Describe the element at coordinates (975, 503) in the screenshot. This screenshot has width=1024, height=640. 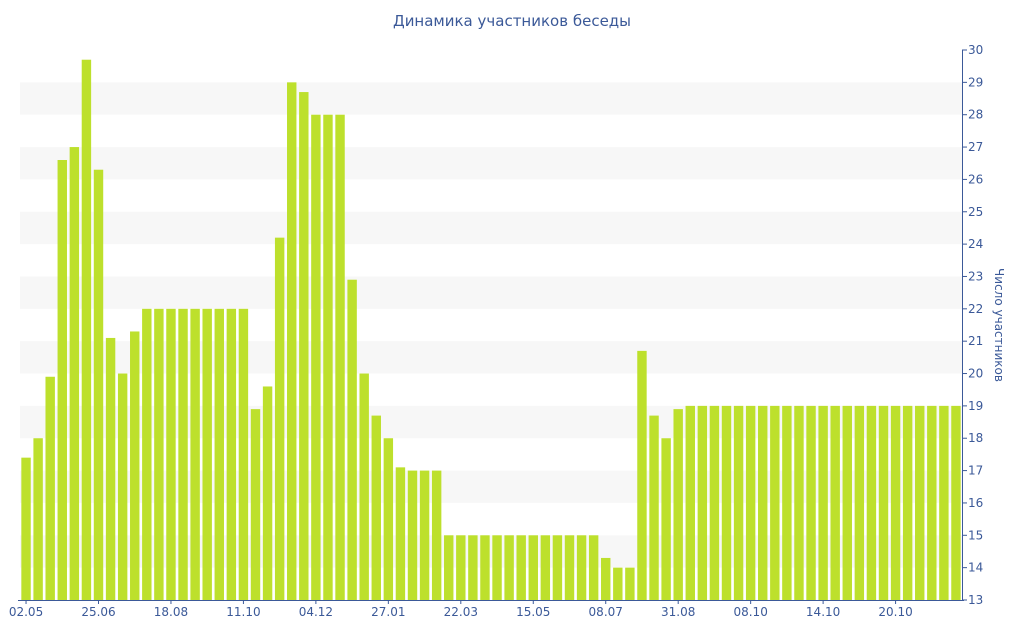
I see `y-tick-label: 16` at that location.